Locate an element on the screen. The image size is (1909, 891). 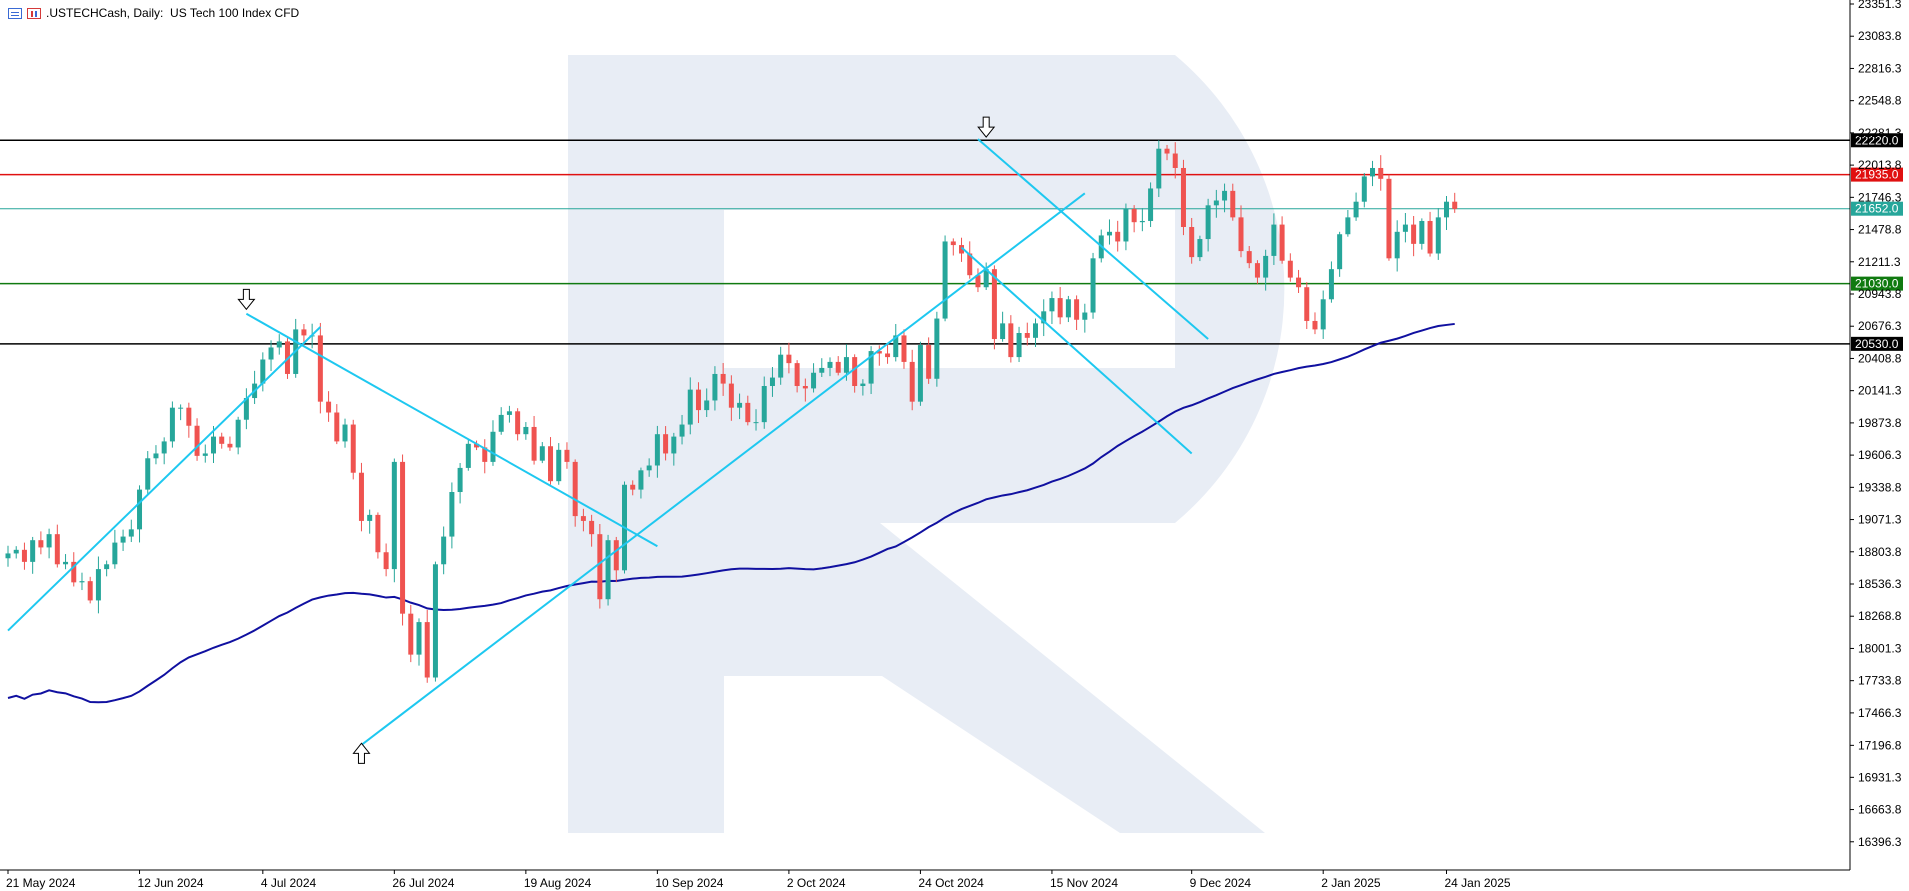
y-tick-label: 19606.3 is located at coordinates (1880, 455).